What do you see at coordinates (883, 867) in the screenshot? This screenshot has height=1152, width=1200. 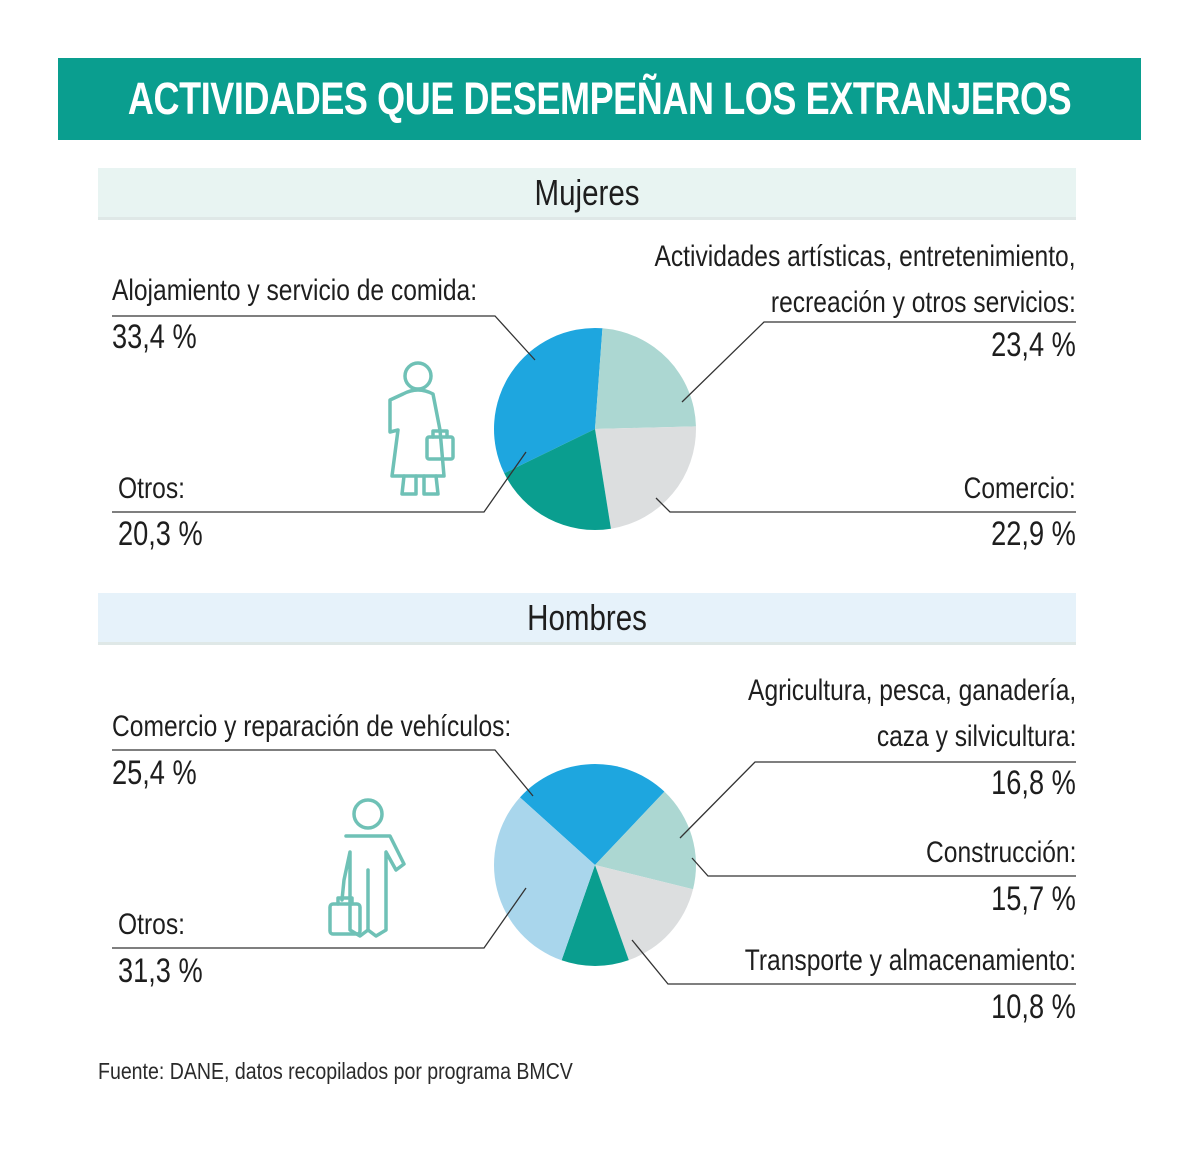 I see `leader-men-construccion` at bounding box center [883, 867].